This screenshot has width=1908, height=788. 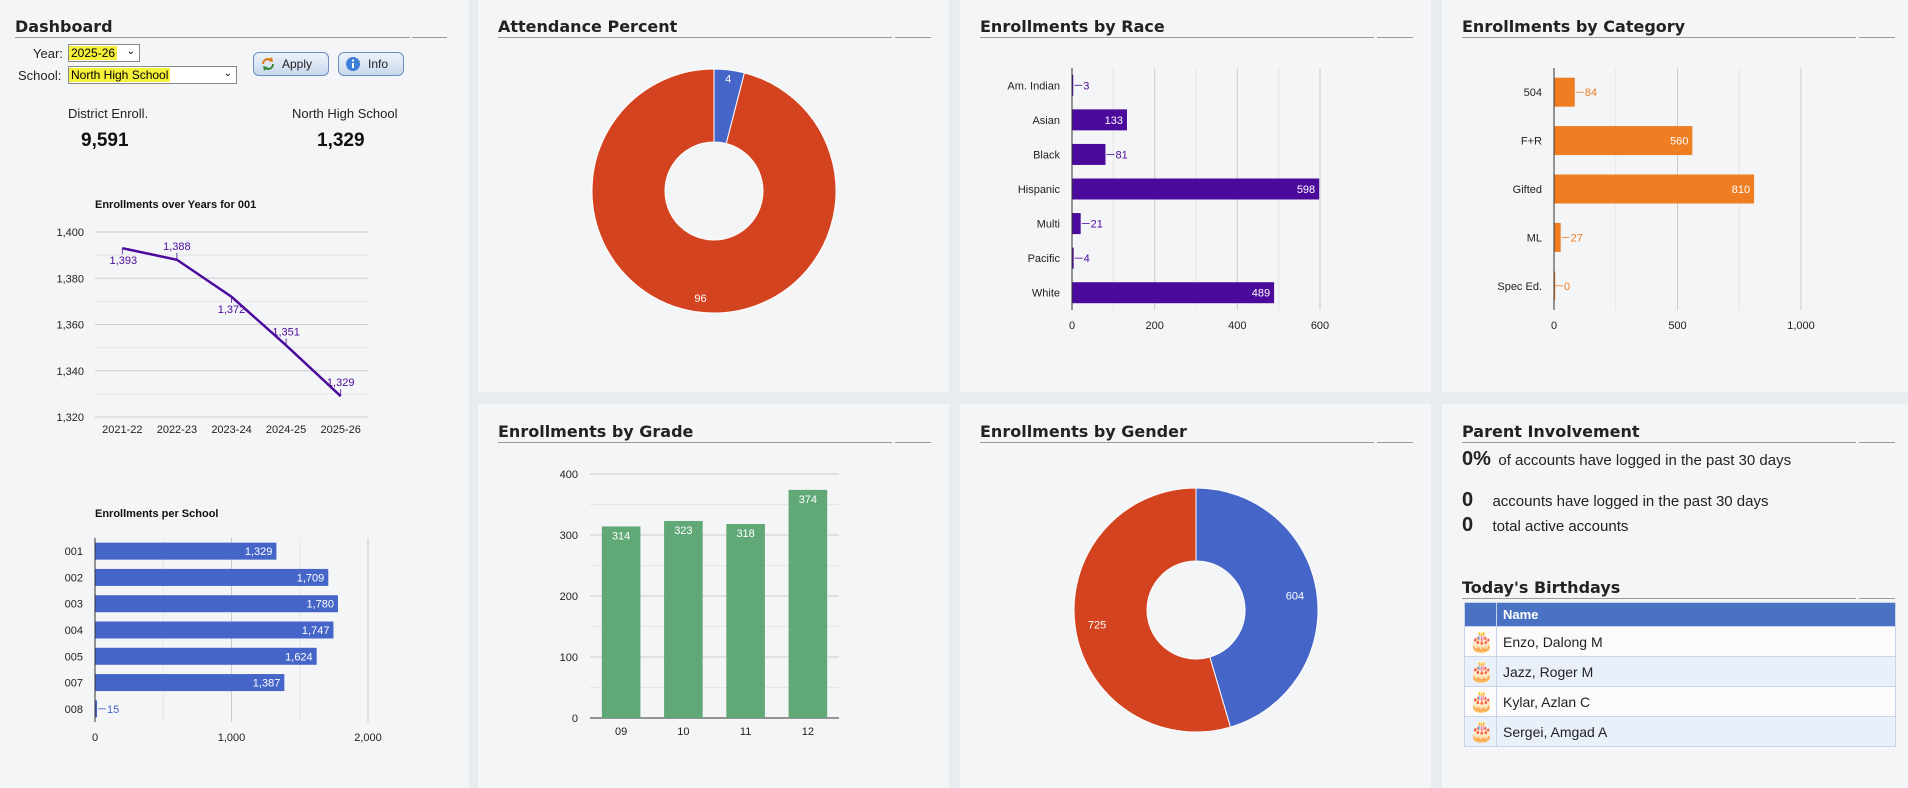 I want to click on data-label: 1,329, so click(x=341, y=383).